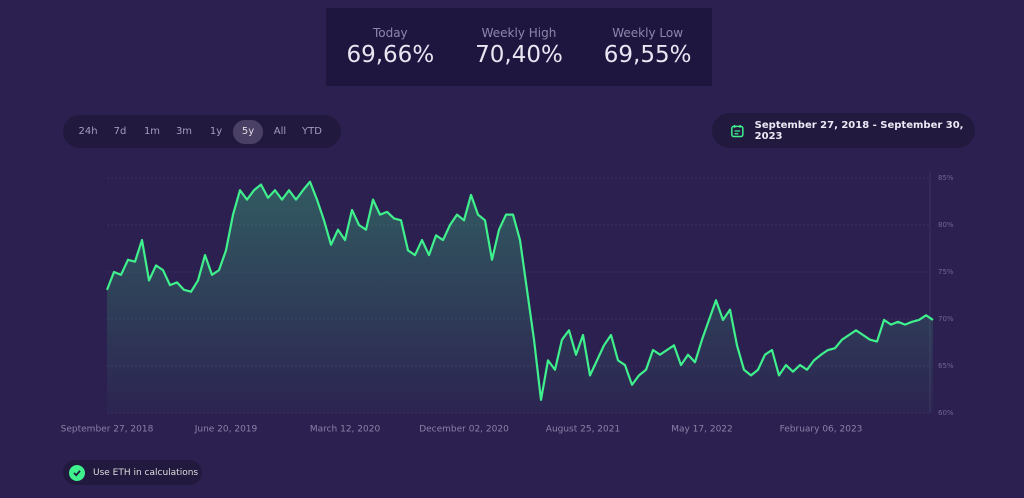 This screenshot has height=498, width=1024. What do you see at coordinates (946, 272) in the screenshot?
I see `y-tick-label: 75%` at bounding box center [946, 272].